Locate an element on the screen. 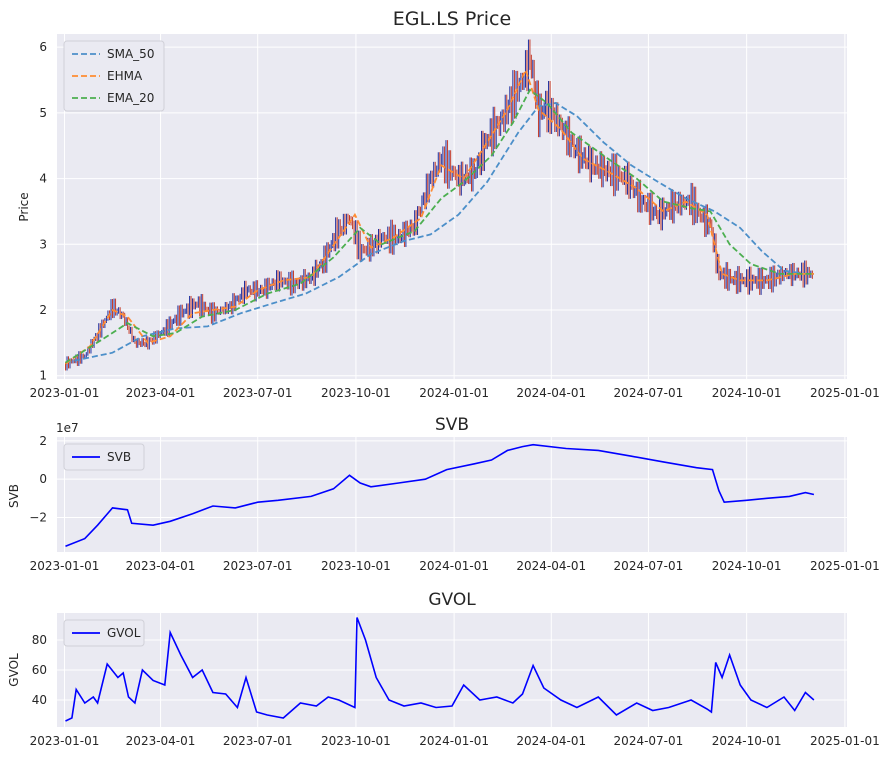  gvol-y-ticks: 40 60 80 is located at coordinates (39, 670).